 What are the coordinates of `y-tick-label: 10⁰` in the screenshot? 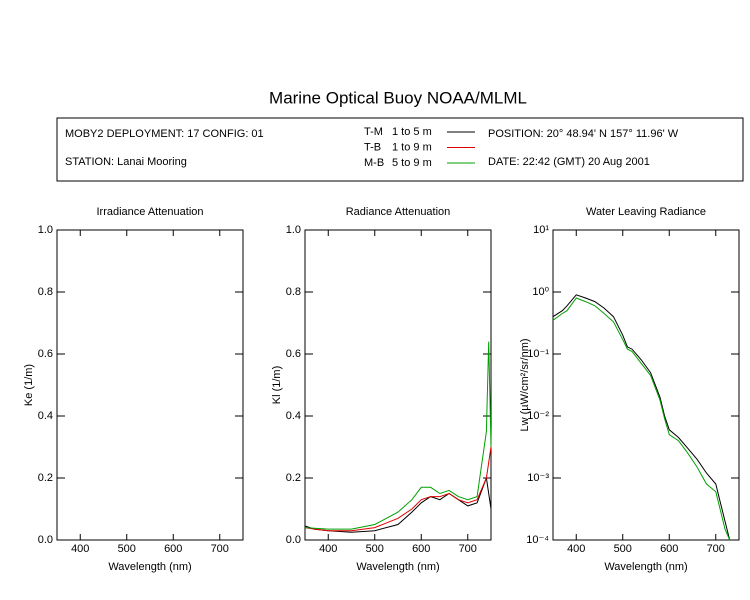 It's located at (540, 292).